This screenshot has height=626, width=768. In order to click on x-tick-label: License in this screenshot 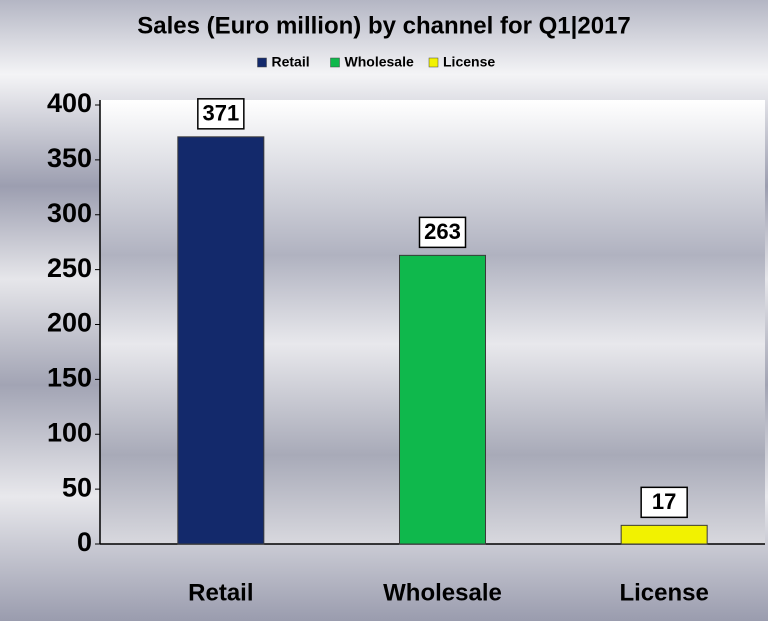, I will do `click(663, 592)`.